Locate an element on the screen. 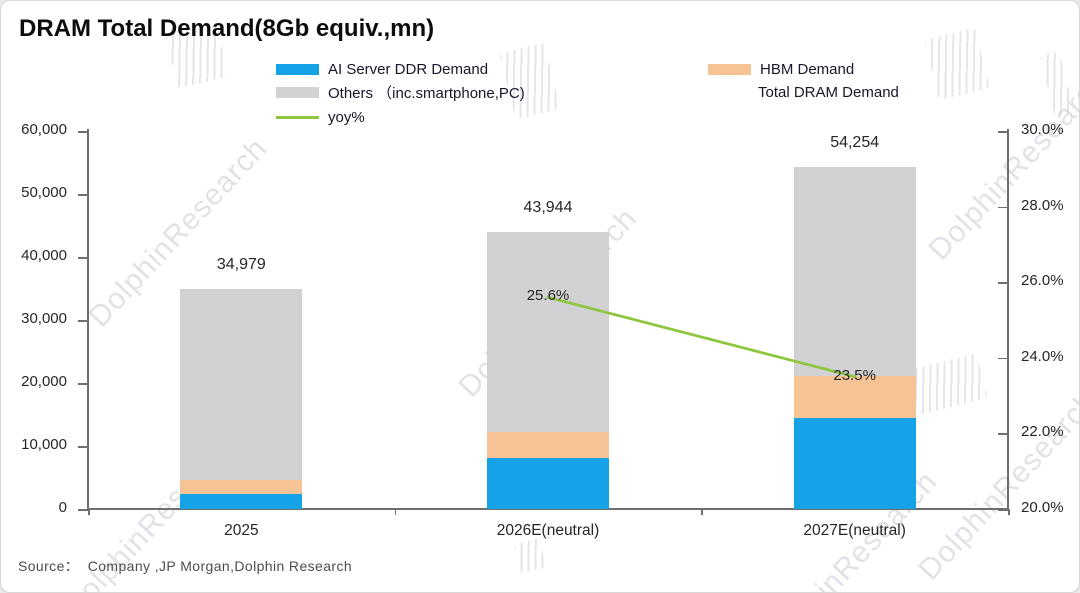 The width and height of the screenshot is (1080, 593). legend-label-total: Total DRAM Demand is located at coordinates (828, 92).